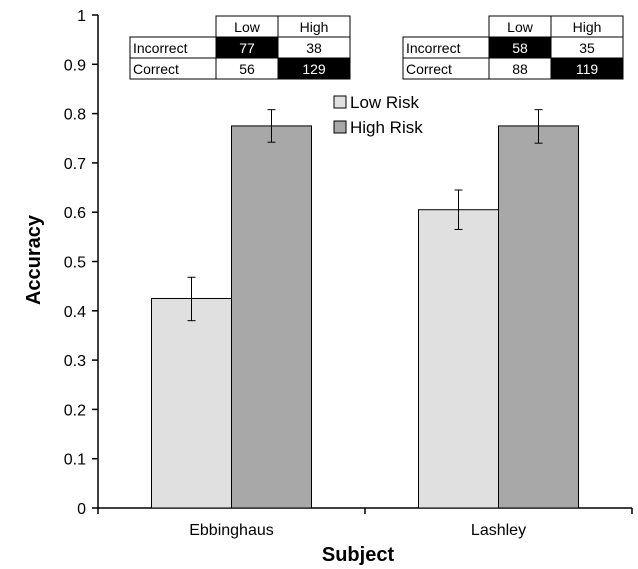 This screenshot has height=569, width=638. Describe the element at coordinates (247, 69) in the screenshot. I see `table-value: 56` at that location.